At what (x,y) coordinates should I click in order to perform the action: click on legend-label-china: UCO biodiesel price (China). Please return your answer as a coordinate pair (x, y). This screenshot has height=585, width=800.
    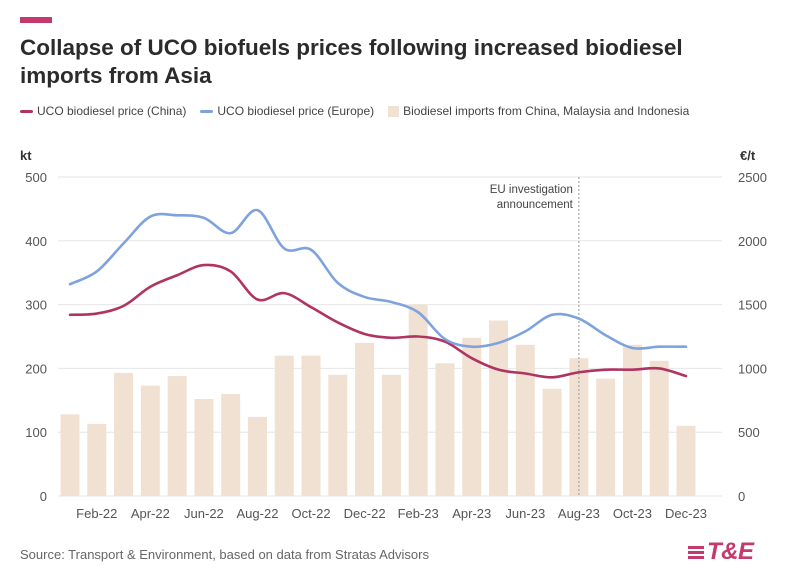
    Looking at the image, I should click on (112, 111).